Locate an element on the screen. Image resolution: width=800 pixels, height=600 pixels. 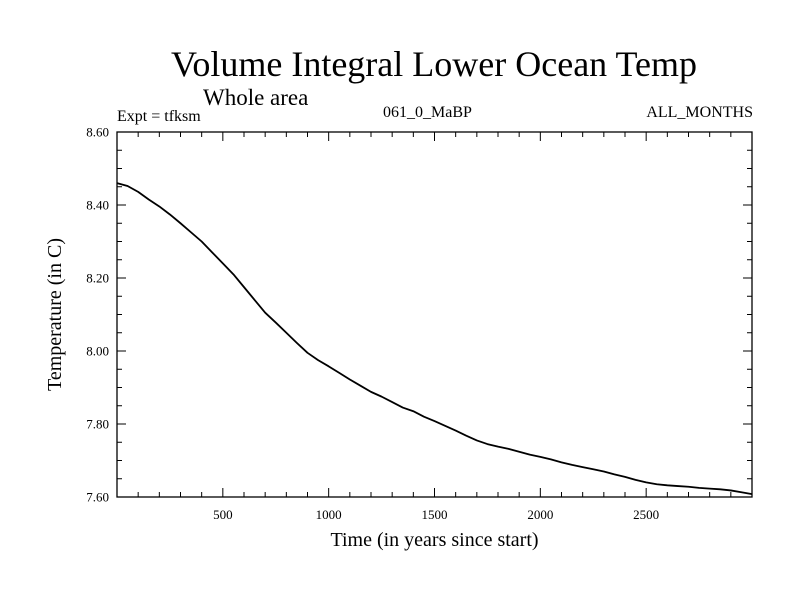
x-tick-label: 1500 is located at coordinates (435, 514).